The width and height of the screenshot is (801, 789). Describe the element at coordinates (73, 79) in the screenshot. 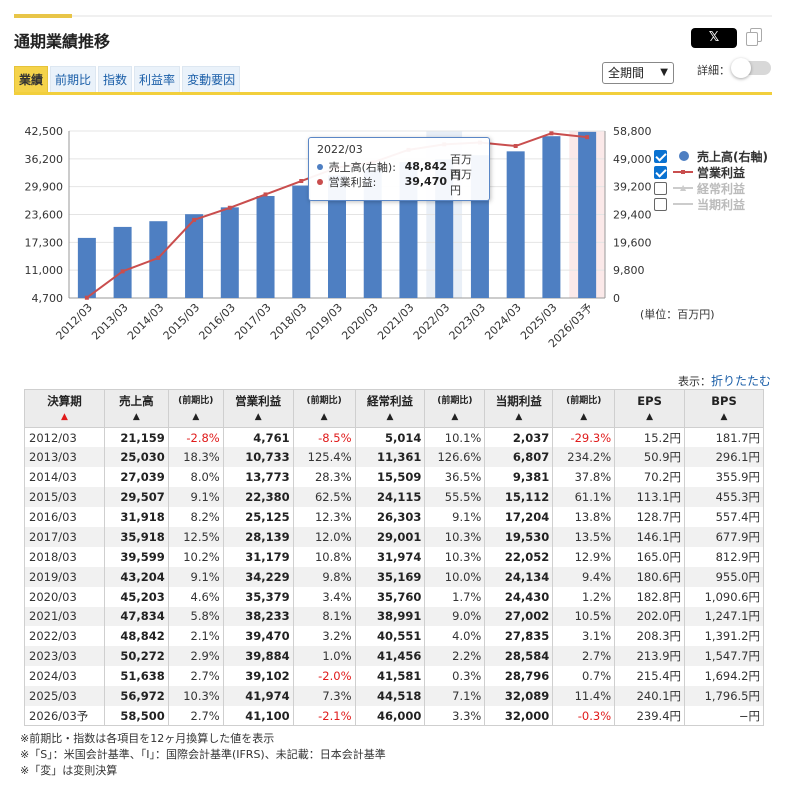

I see `tab-yoy: 前期比` at that location.